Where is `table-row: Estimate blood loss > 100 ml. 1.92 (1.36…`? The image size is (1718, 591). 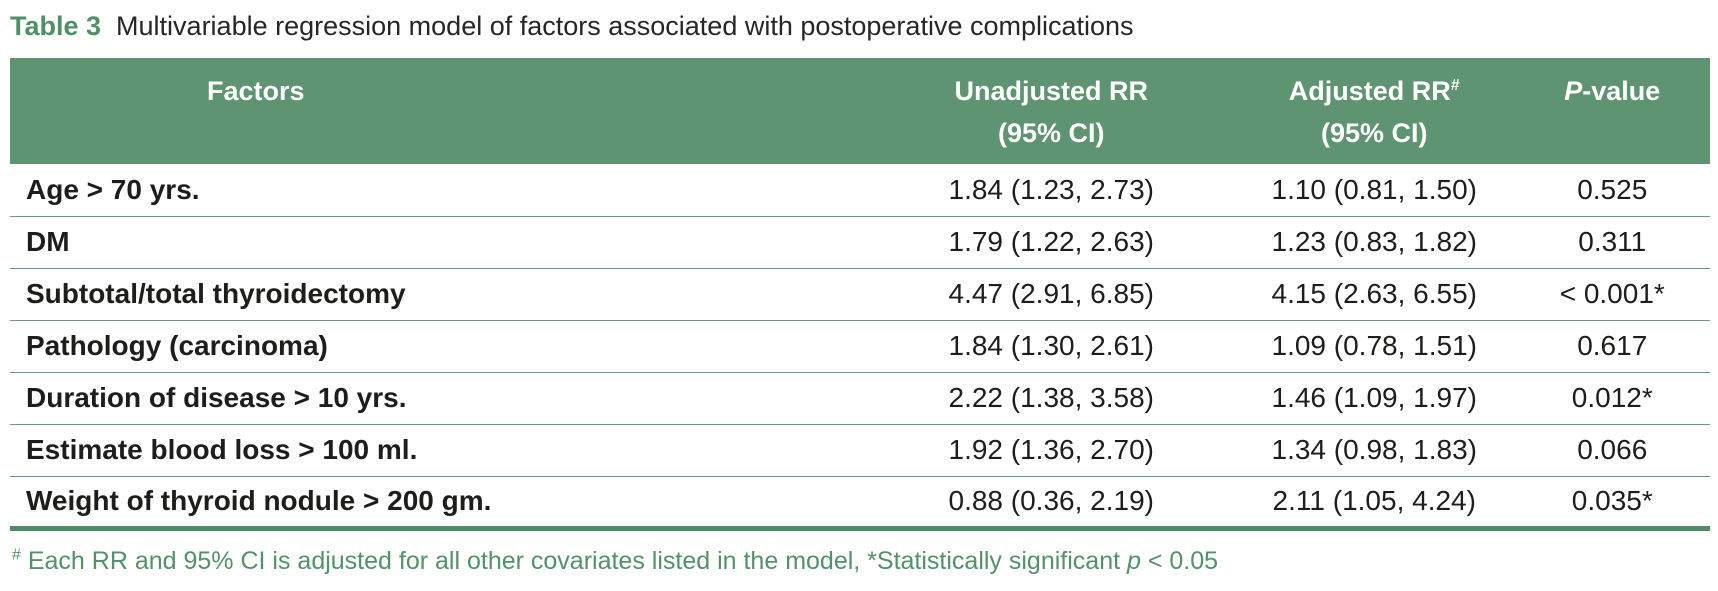 table-row: Estimate blood loss > 100 ml. 1.92 (1.36… is located at coordinates (860, 449).